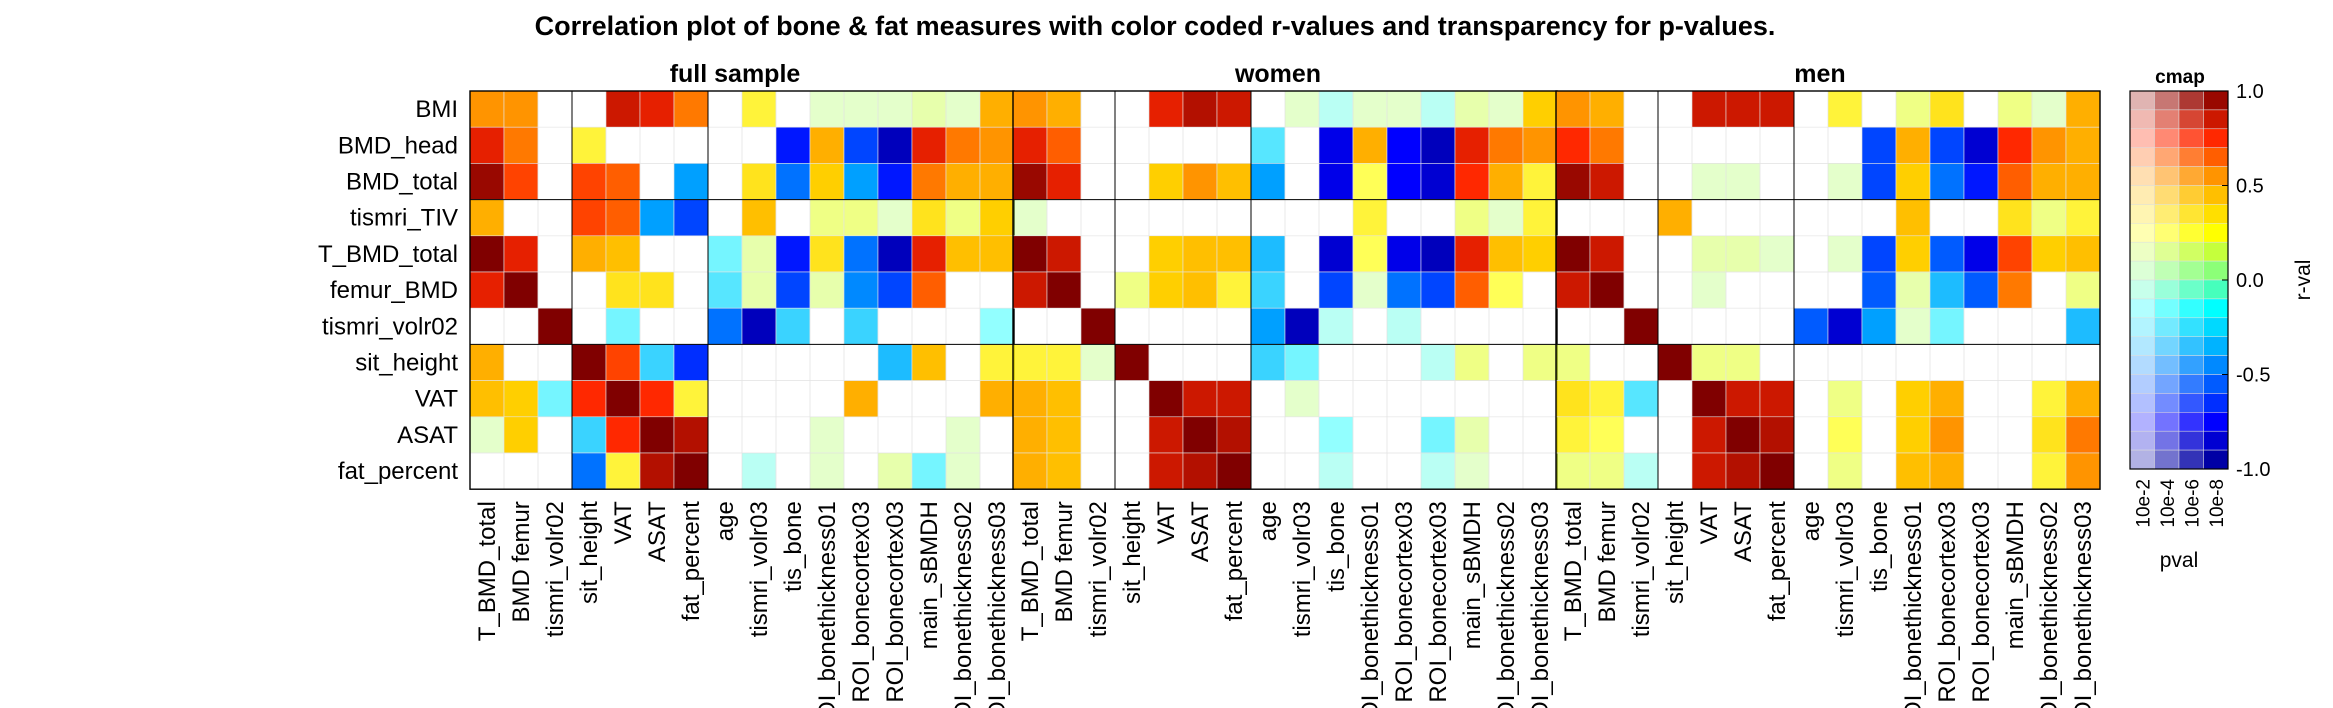  I want to click on column-label: ROI_bonethickness03, so click(997, 604).